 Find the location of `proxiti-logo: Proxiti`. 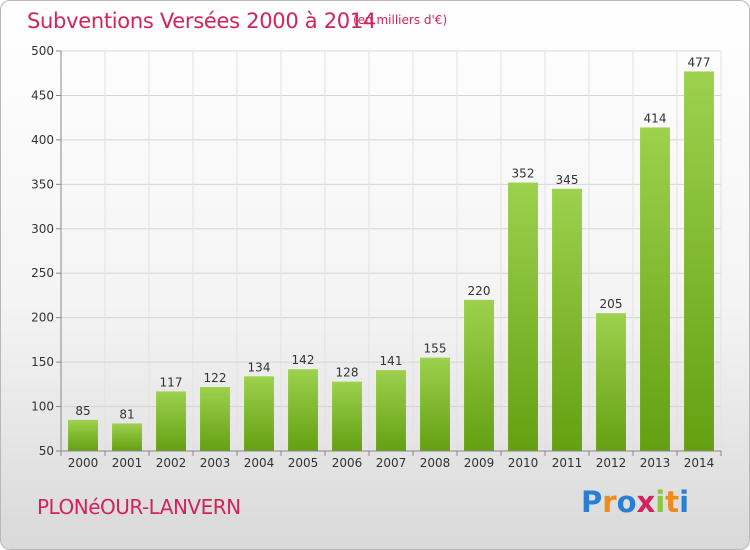

proxiti-logo: Proxiti is located at coordinates (635, 502).